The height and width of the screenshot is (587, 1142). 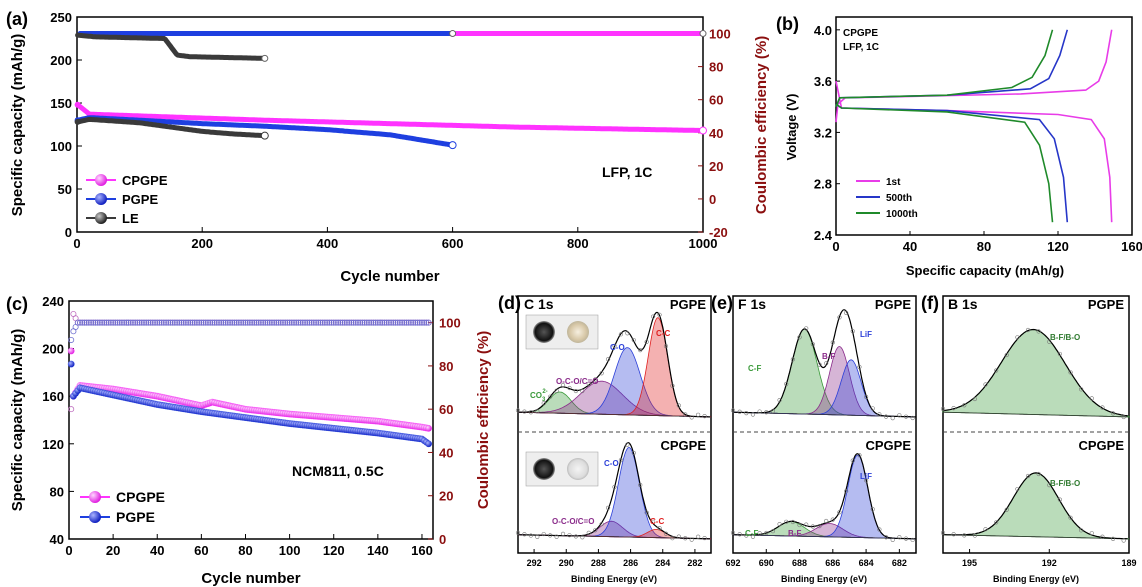 What do you see at coordinates (761, 125) in the screenshot?
I see `panel-a-y2label: Coulombic efficiency (%)` at bounding box center [761, 125].